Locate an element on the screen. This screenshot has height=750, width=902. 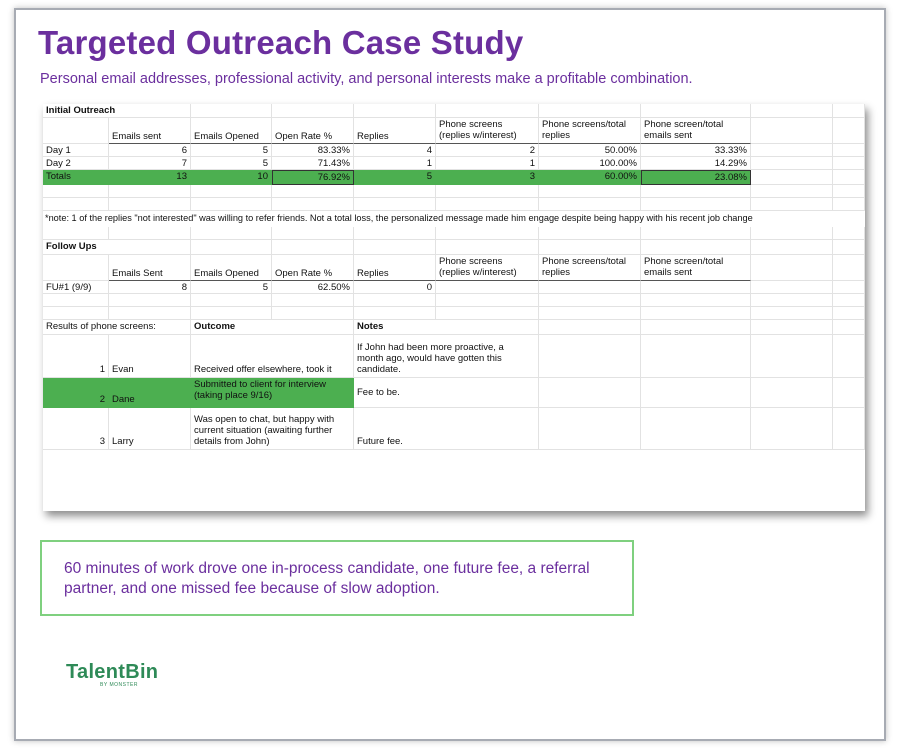
result-notes: Fee to be. is located at coordinates (444, 393).